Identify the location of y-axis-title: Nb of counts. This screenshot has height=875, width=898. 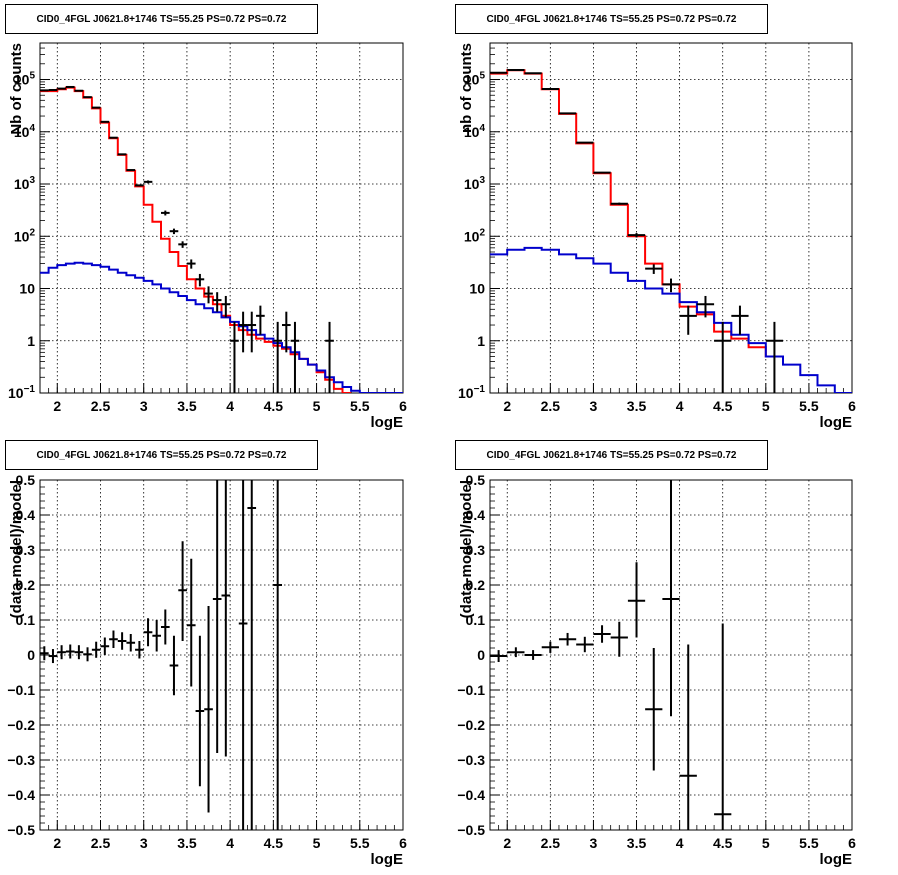
(16, 89).